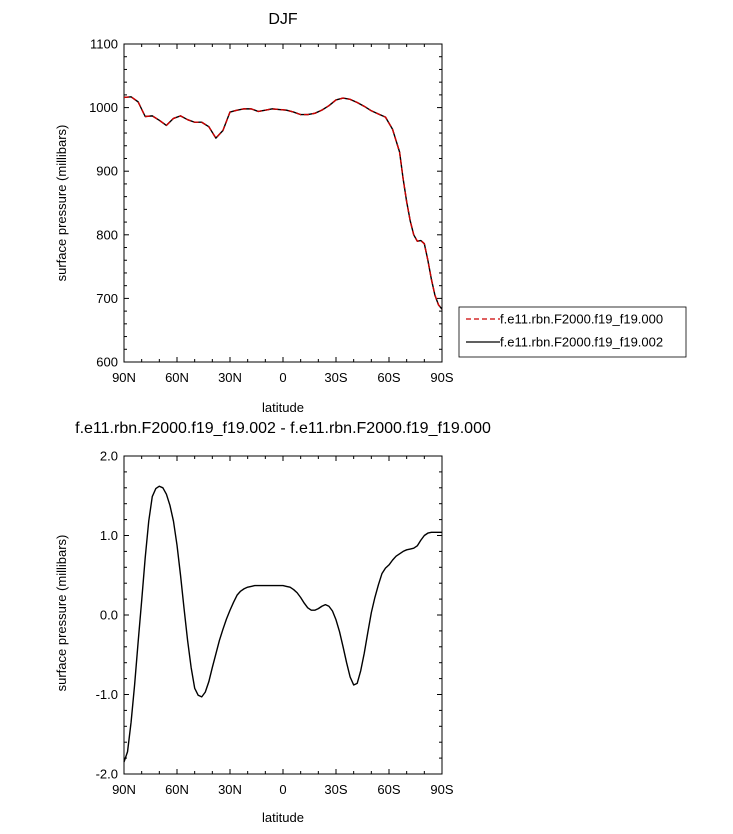  I want to click on y-tick-label: -2.0, so click(107, 774).